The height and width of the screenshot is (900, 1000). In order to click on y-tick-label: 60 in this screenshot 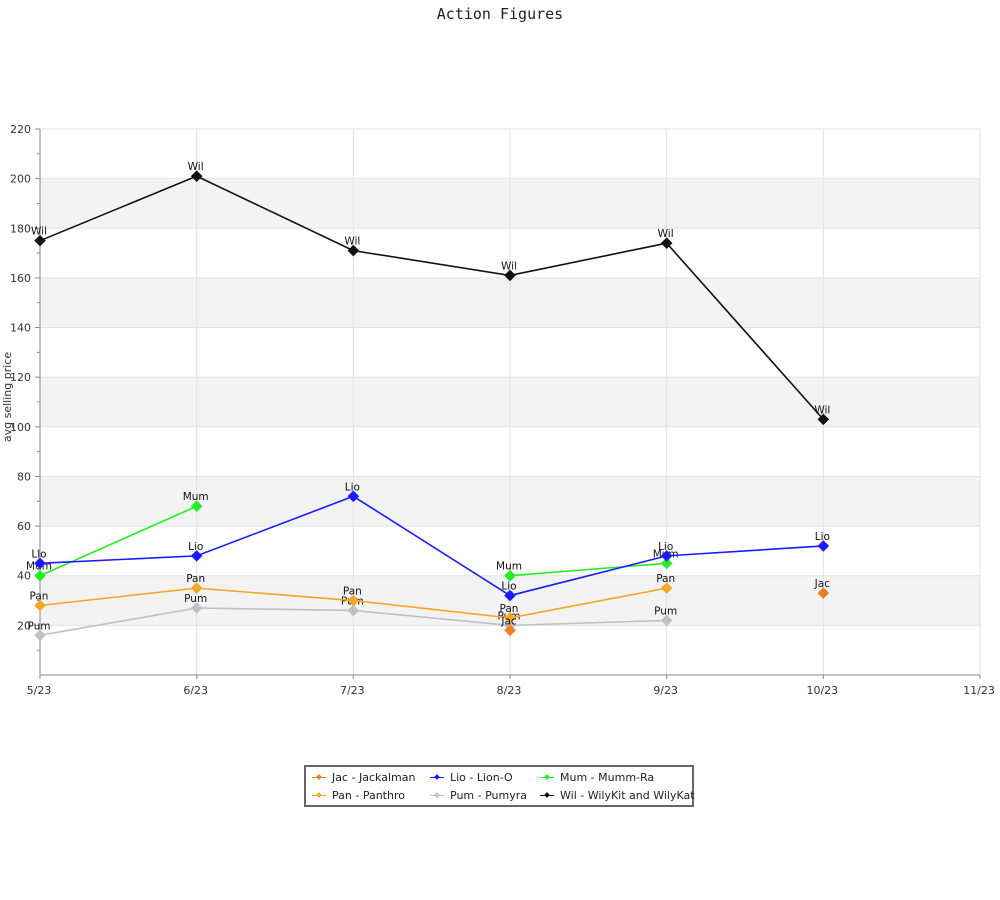, I will do `click(24, 526)`.